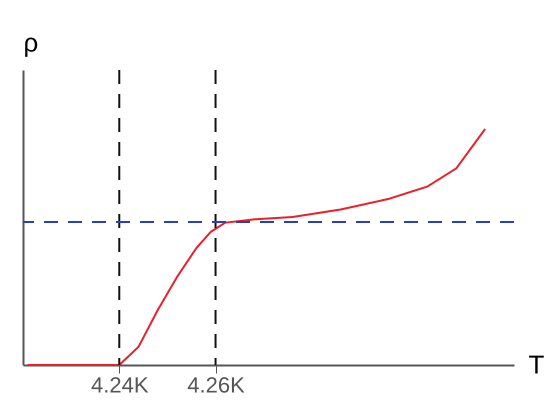 This screenshot has height=414, width=549. I want to click on x-tick-label: 4.24K, so click(120, 385).